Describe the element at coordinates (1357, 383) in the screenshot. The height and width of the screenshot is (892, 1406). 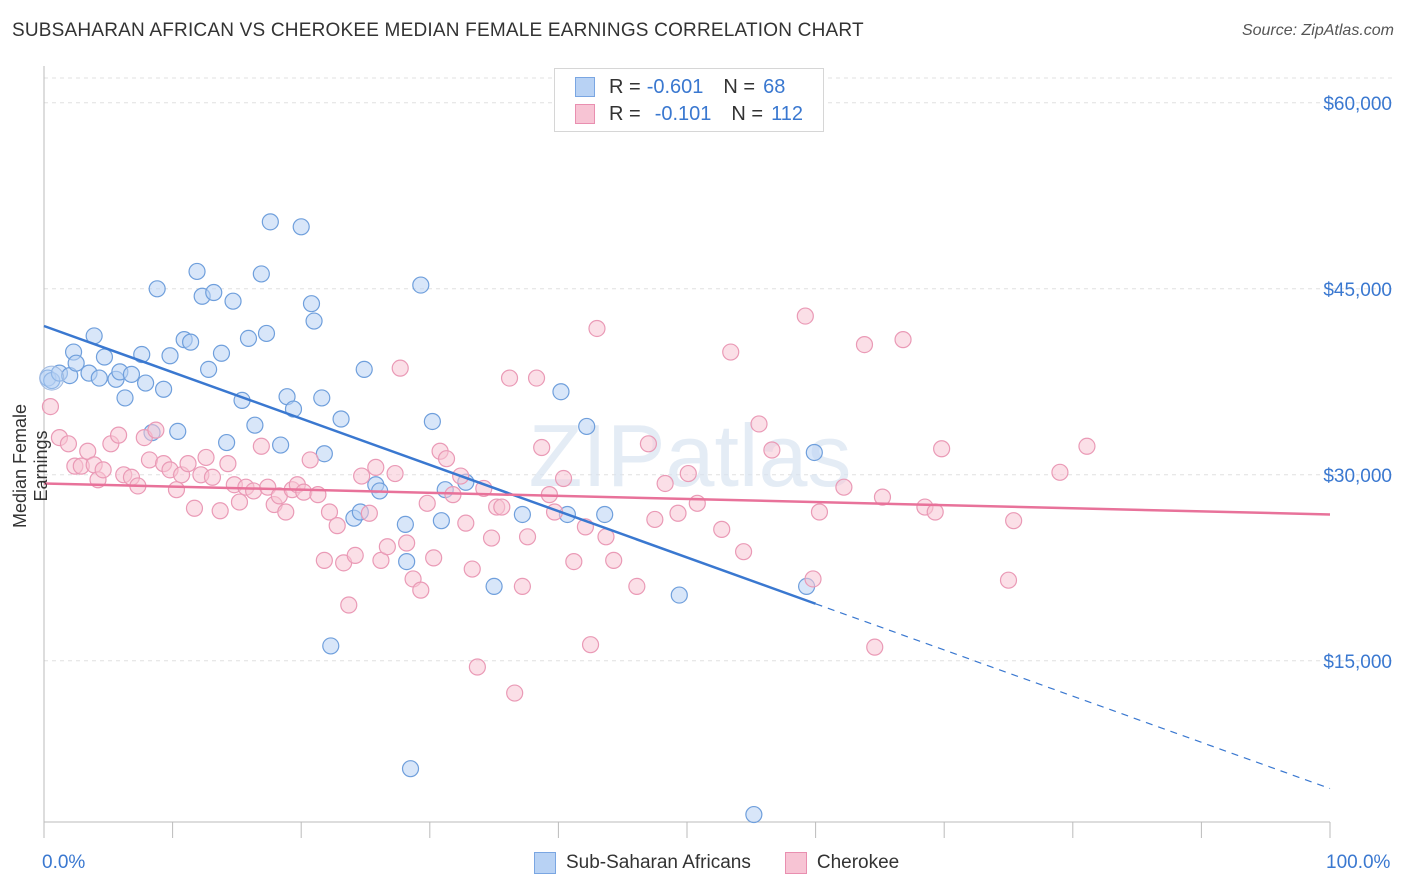
I see `y-tick-labels: $60,000 $45,000 $30,000 $15,000` at that location.